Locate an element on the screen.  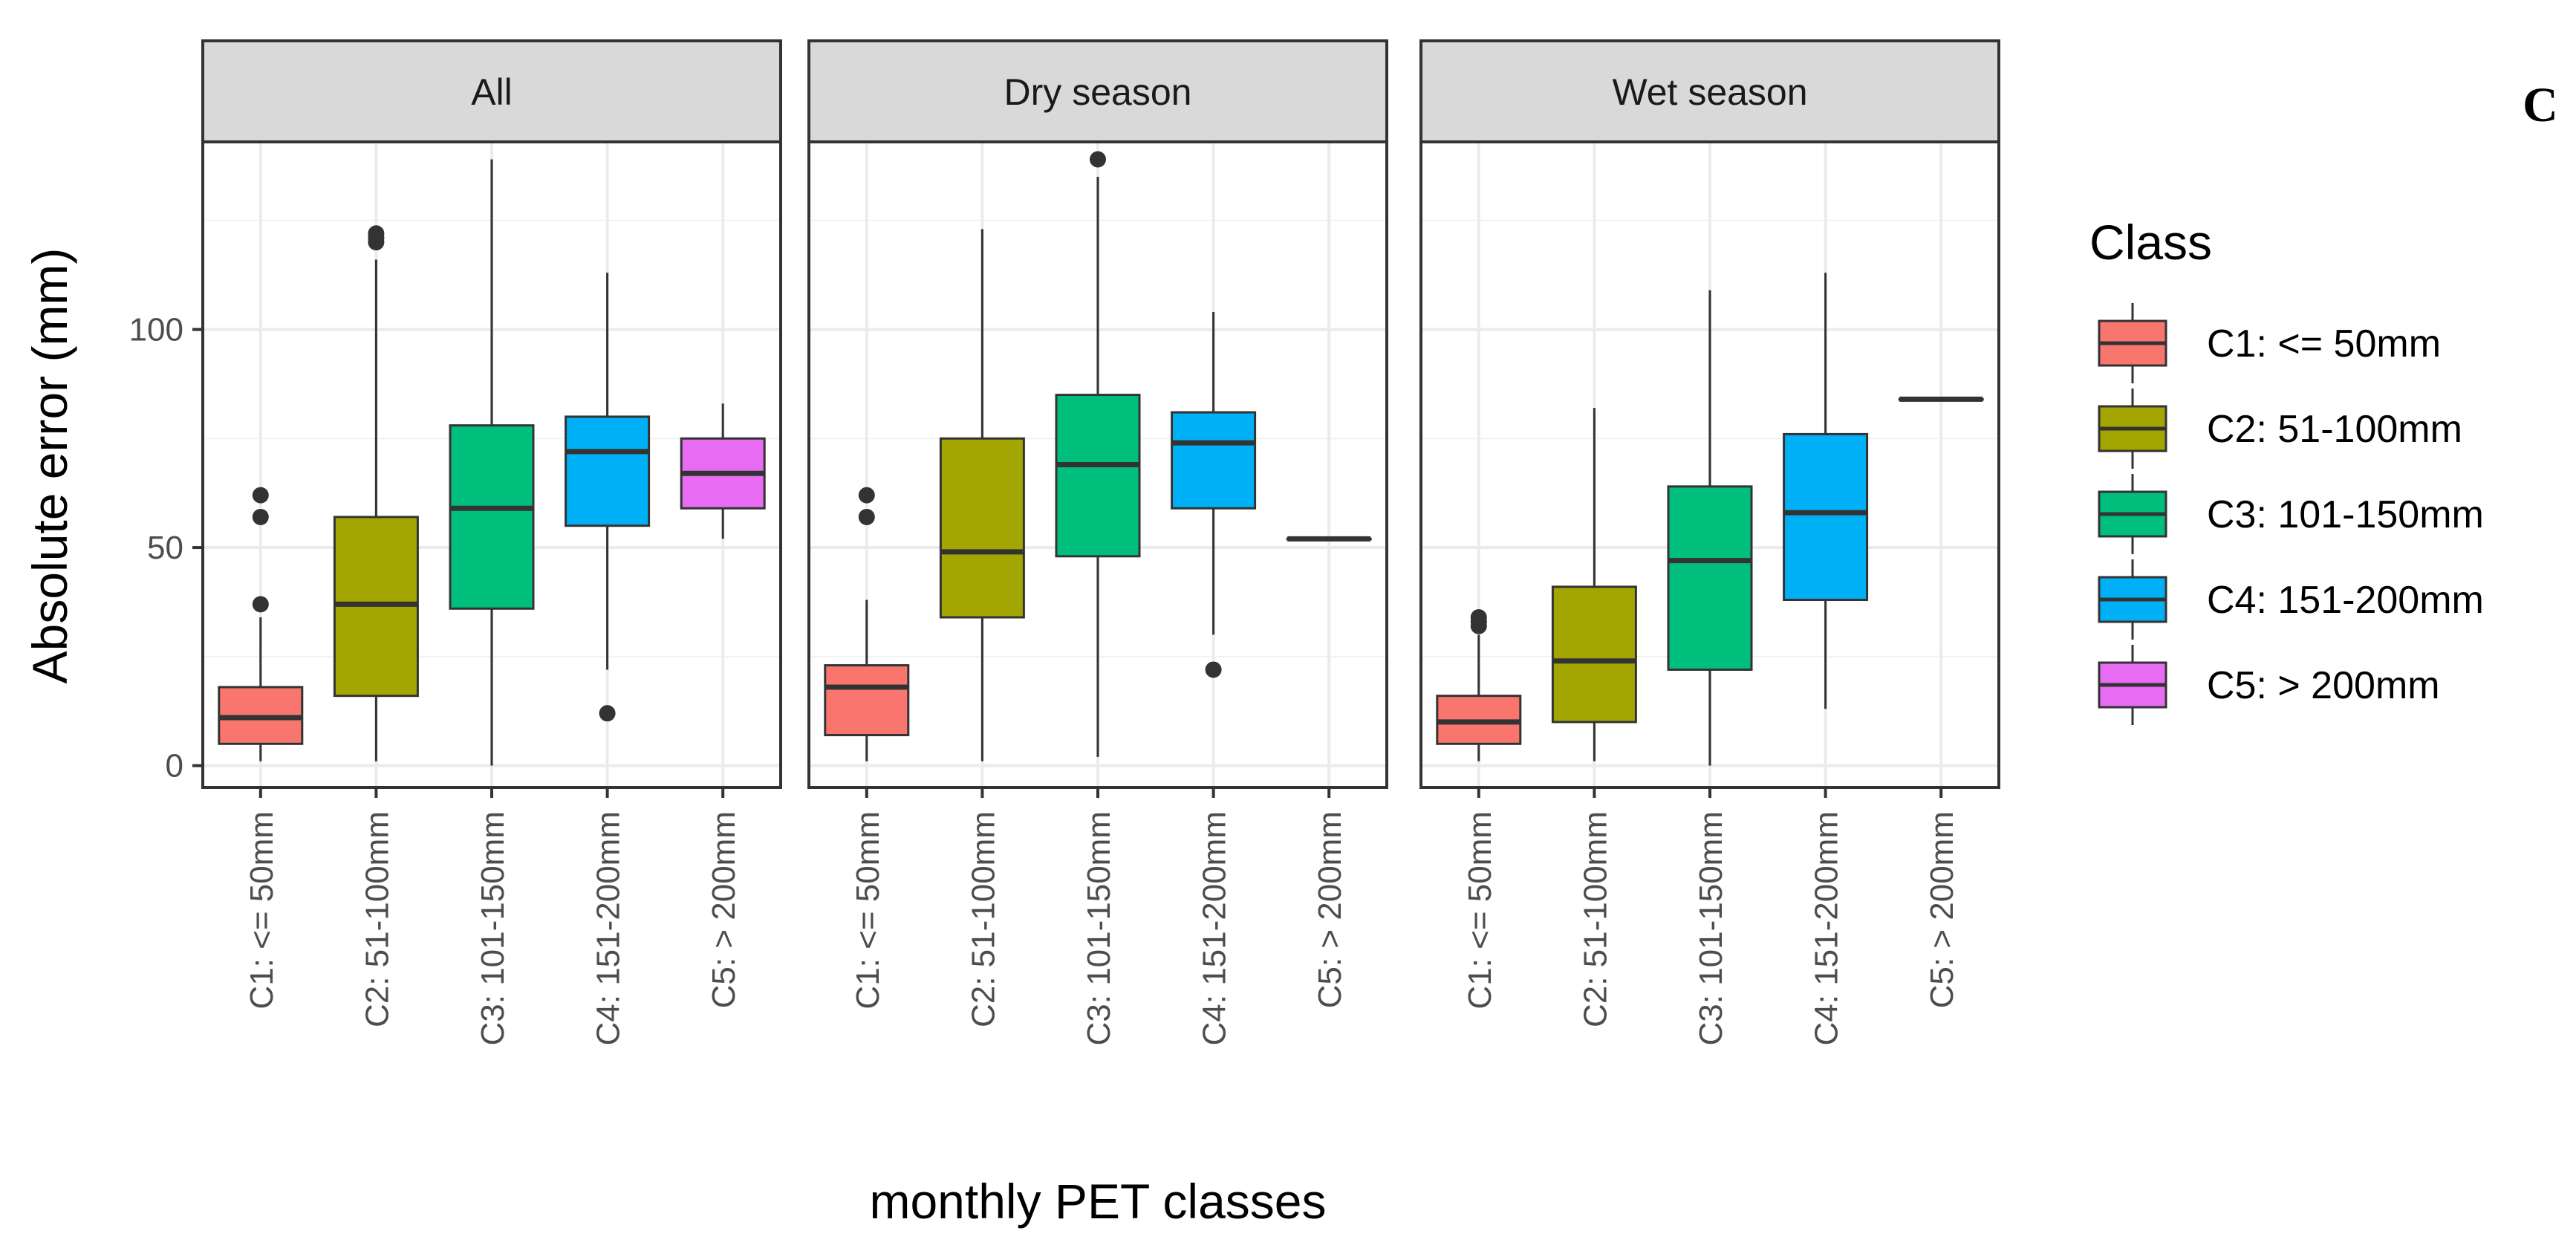
legend-label: C3: 101-150mm is located at coordinates (2345, 514).